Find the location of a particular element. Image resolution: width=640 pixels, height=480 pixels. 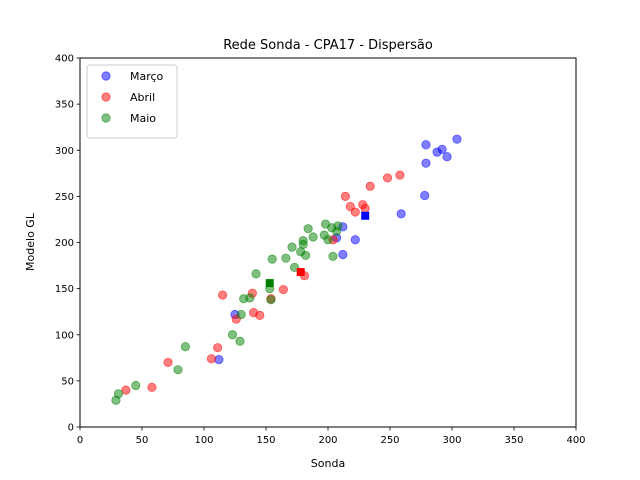

x-tick-label: 150 is located at coordinates (265, 440).